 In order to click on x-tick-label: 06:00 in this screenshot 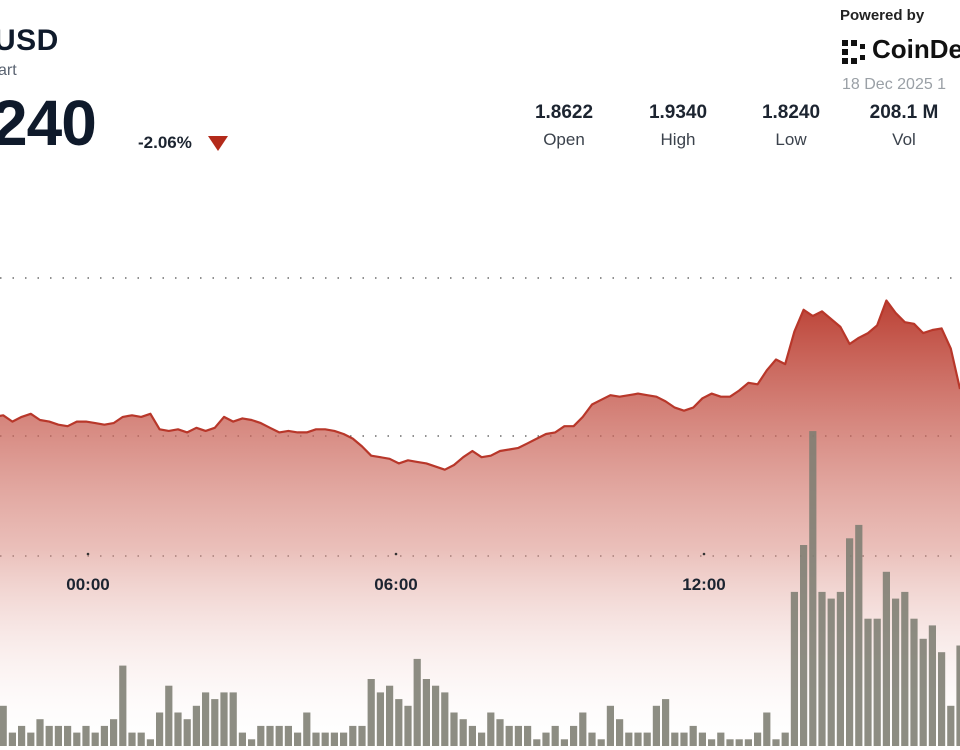, I will do `click(395, 584)`.